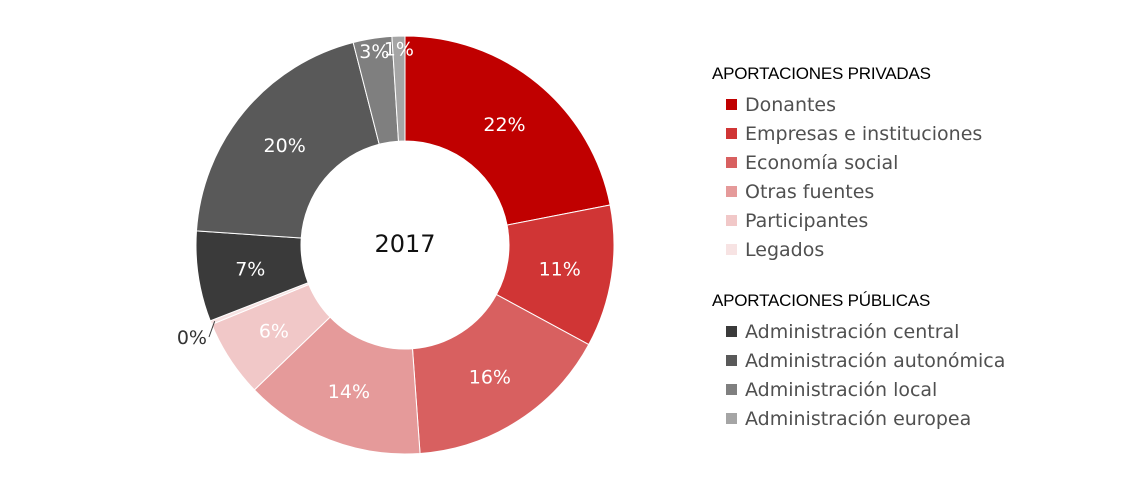 The width and height of the screenshot is (1125, 491). Describe the element at coordinates (865, 249) in the screenshot. I see `legend-item: Legados` at that location.